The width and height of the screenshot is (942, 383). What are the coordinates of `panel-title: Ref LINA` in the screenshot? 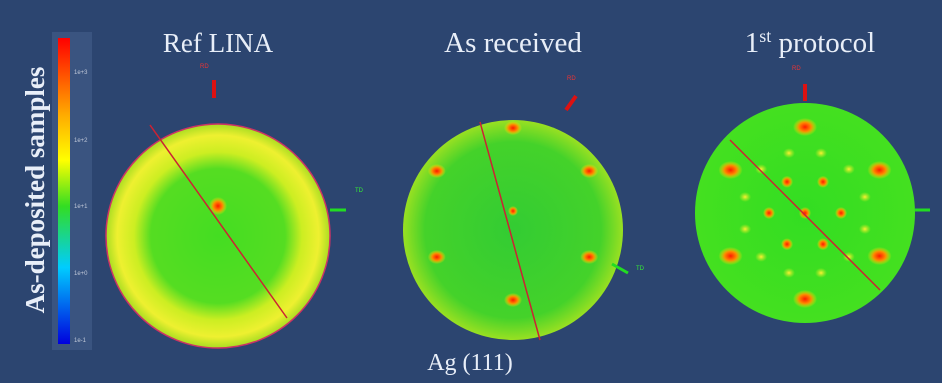 It's located at (218, 43).